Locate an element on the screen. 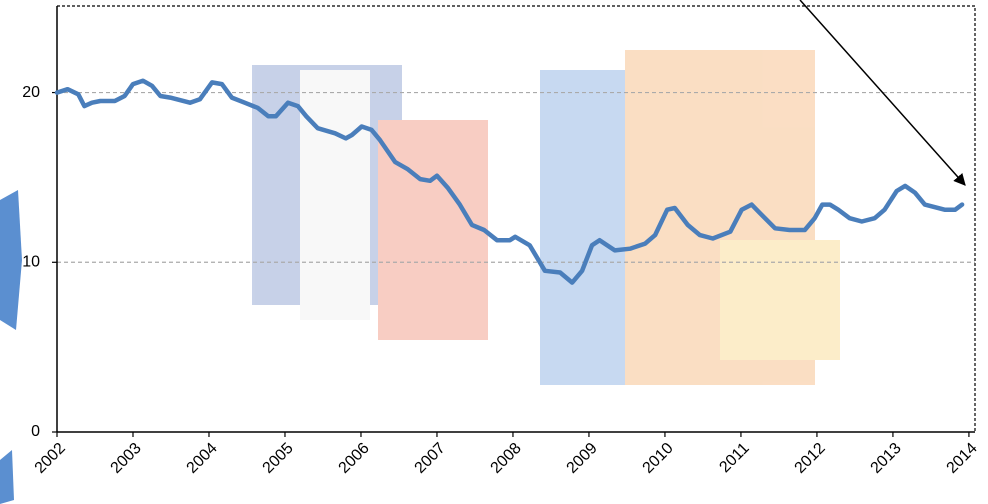 This screenshot has width=988, height=504. x-tick-label: 2013 is located at coordinates (886, 458).